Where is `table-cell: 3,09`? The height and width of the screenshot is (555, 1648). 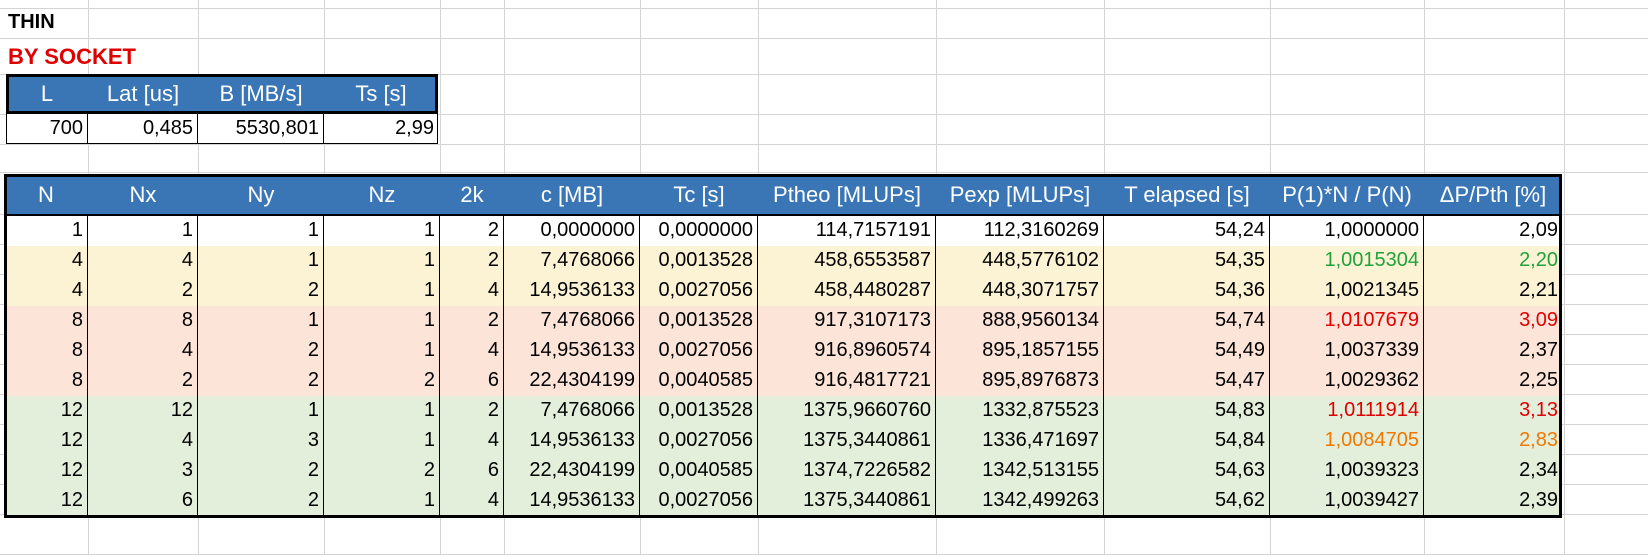
table-cell: 3,09 is located at coordinates (1538, 320).